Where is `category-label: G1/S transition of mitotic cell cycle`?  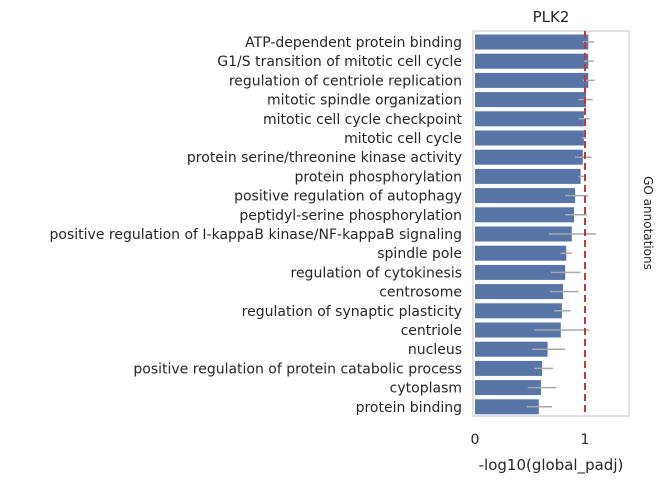 category-label: G1/S transition of mitotic cell cycle is located at coordinates (339, 62).